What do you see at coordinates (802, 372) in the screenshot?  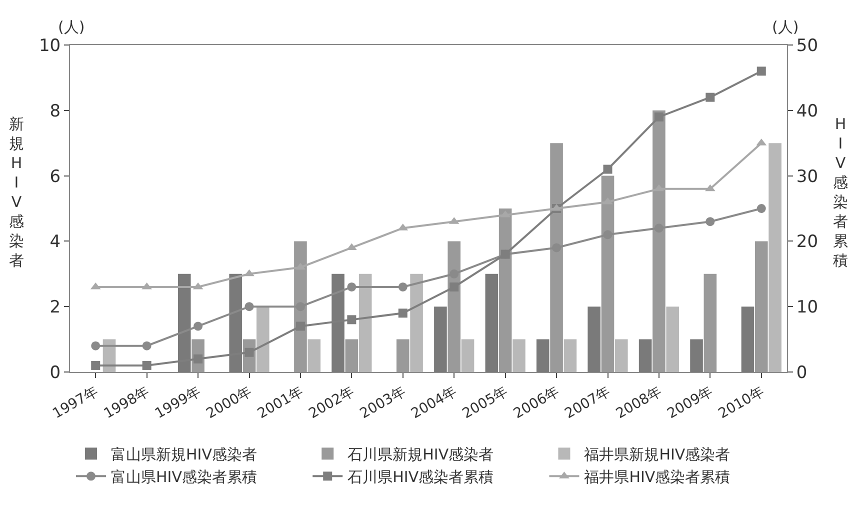 I see `y2-tick-label: 0` at bounding box center [802, 372].